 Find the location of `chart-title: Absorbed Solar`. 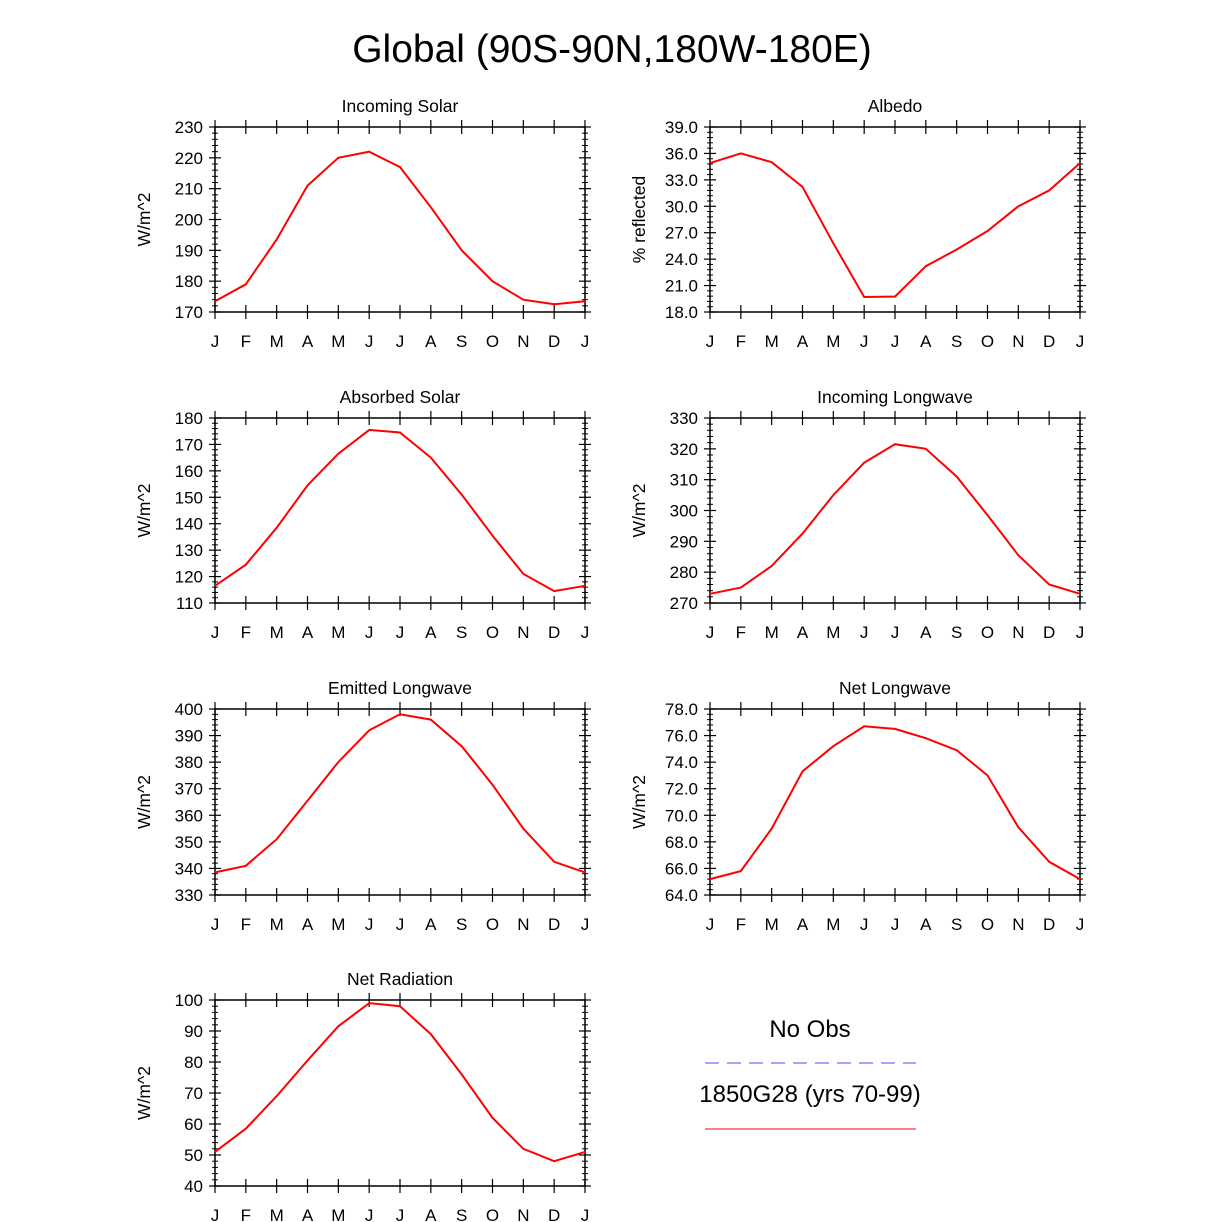

chart-title: Absorbed Solar is located at coordinates (400, 397).